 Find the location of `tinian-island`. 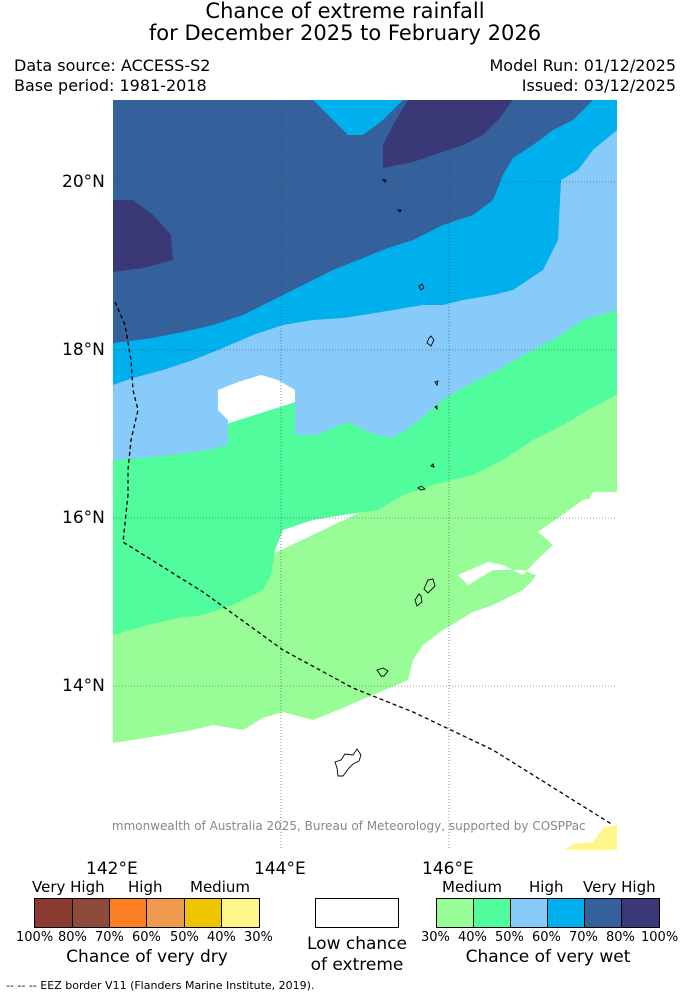

tinian-island is located at coordinates (418, 600).